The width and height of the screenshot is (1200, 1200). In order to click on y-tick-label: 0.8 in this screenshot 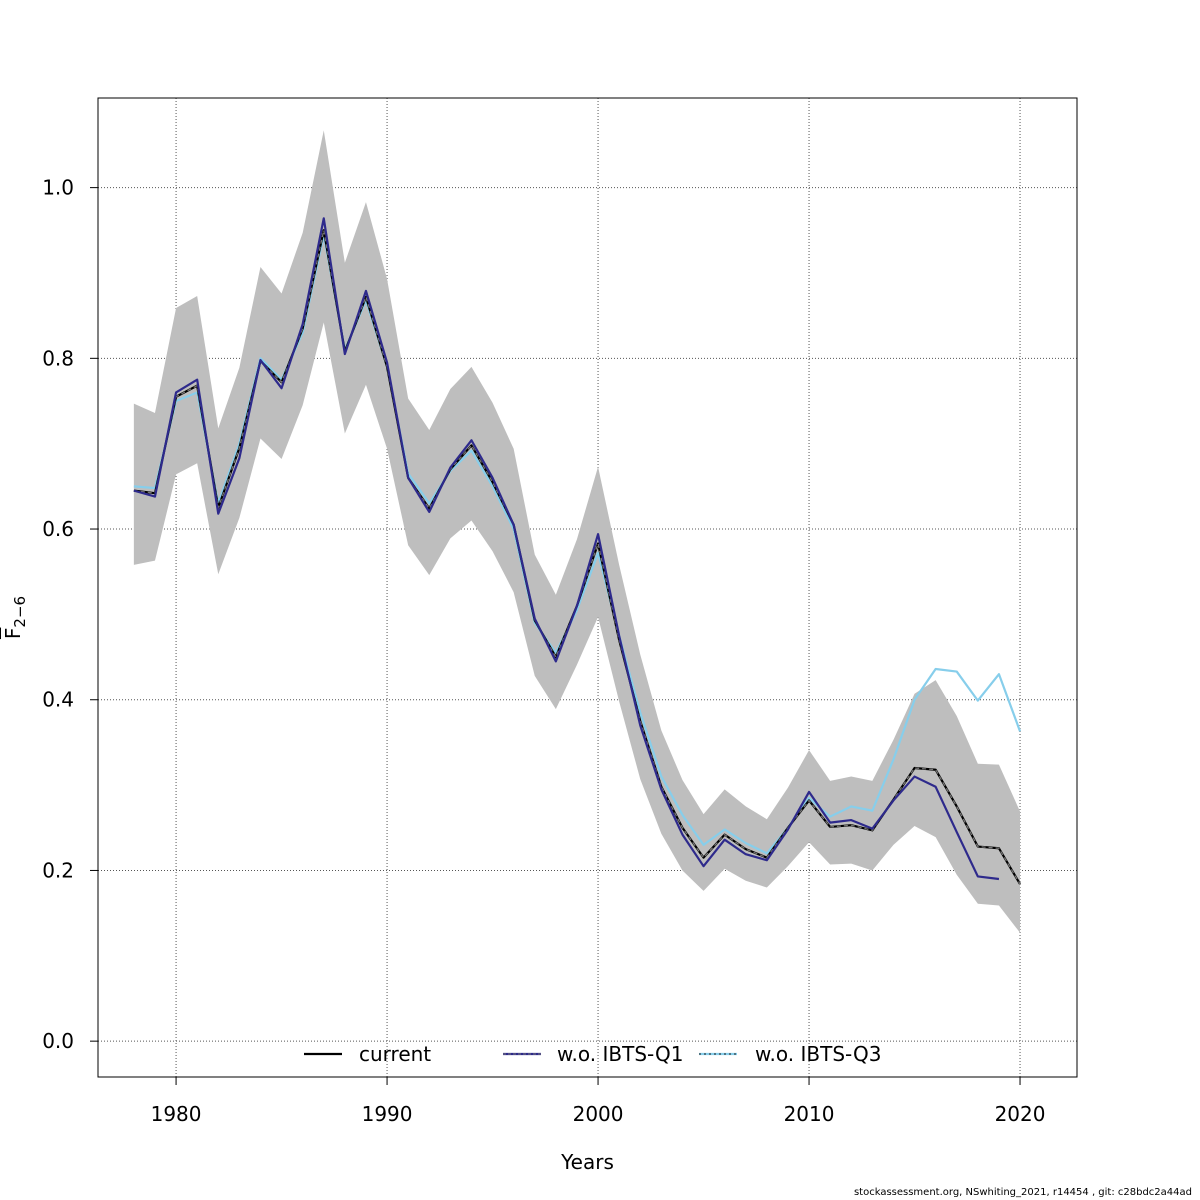, I will do `click(58, 358)`.